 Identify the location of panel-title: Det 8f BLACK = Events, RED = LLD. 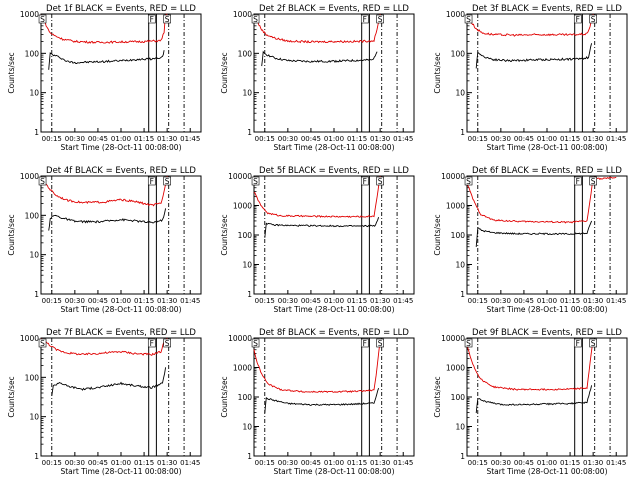
(334, 333).